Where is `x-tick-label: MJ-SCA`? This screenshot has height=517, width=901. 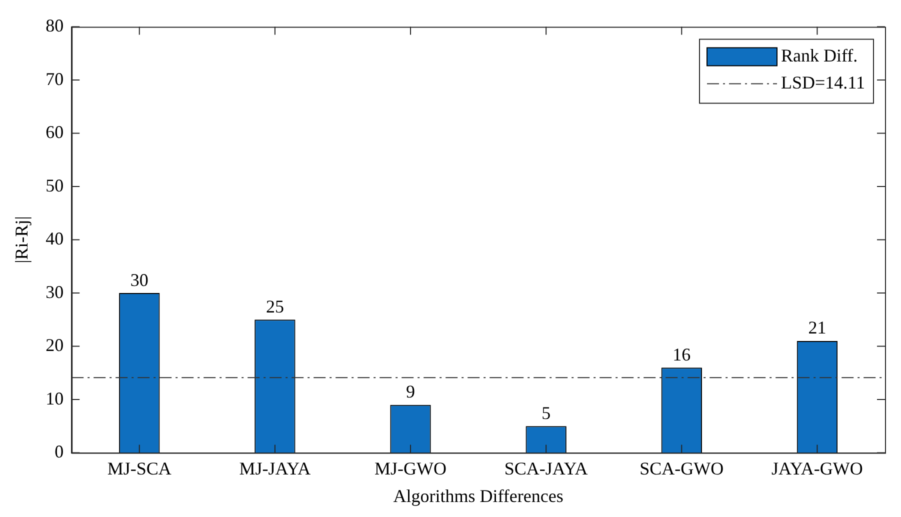 x-tick-label: MJ-SCA is located at coordinates (139, 468).